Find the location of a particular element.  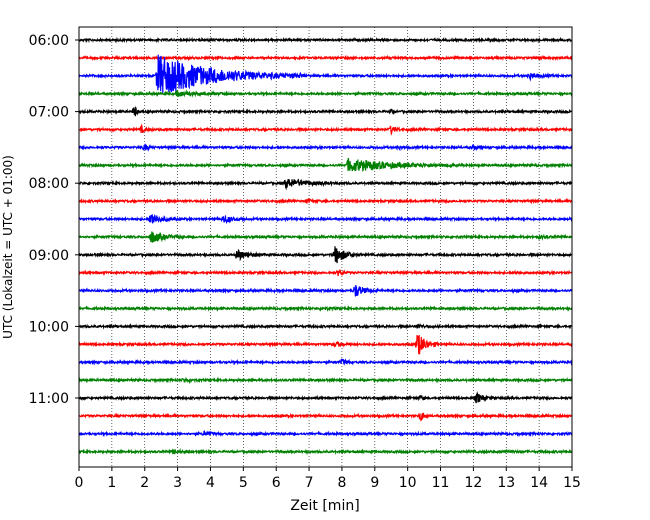

x-axis-label: Zeit [min] is located at coordinates (324, 506).